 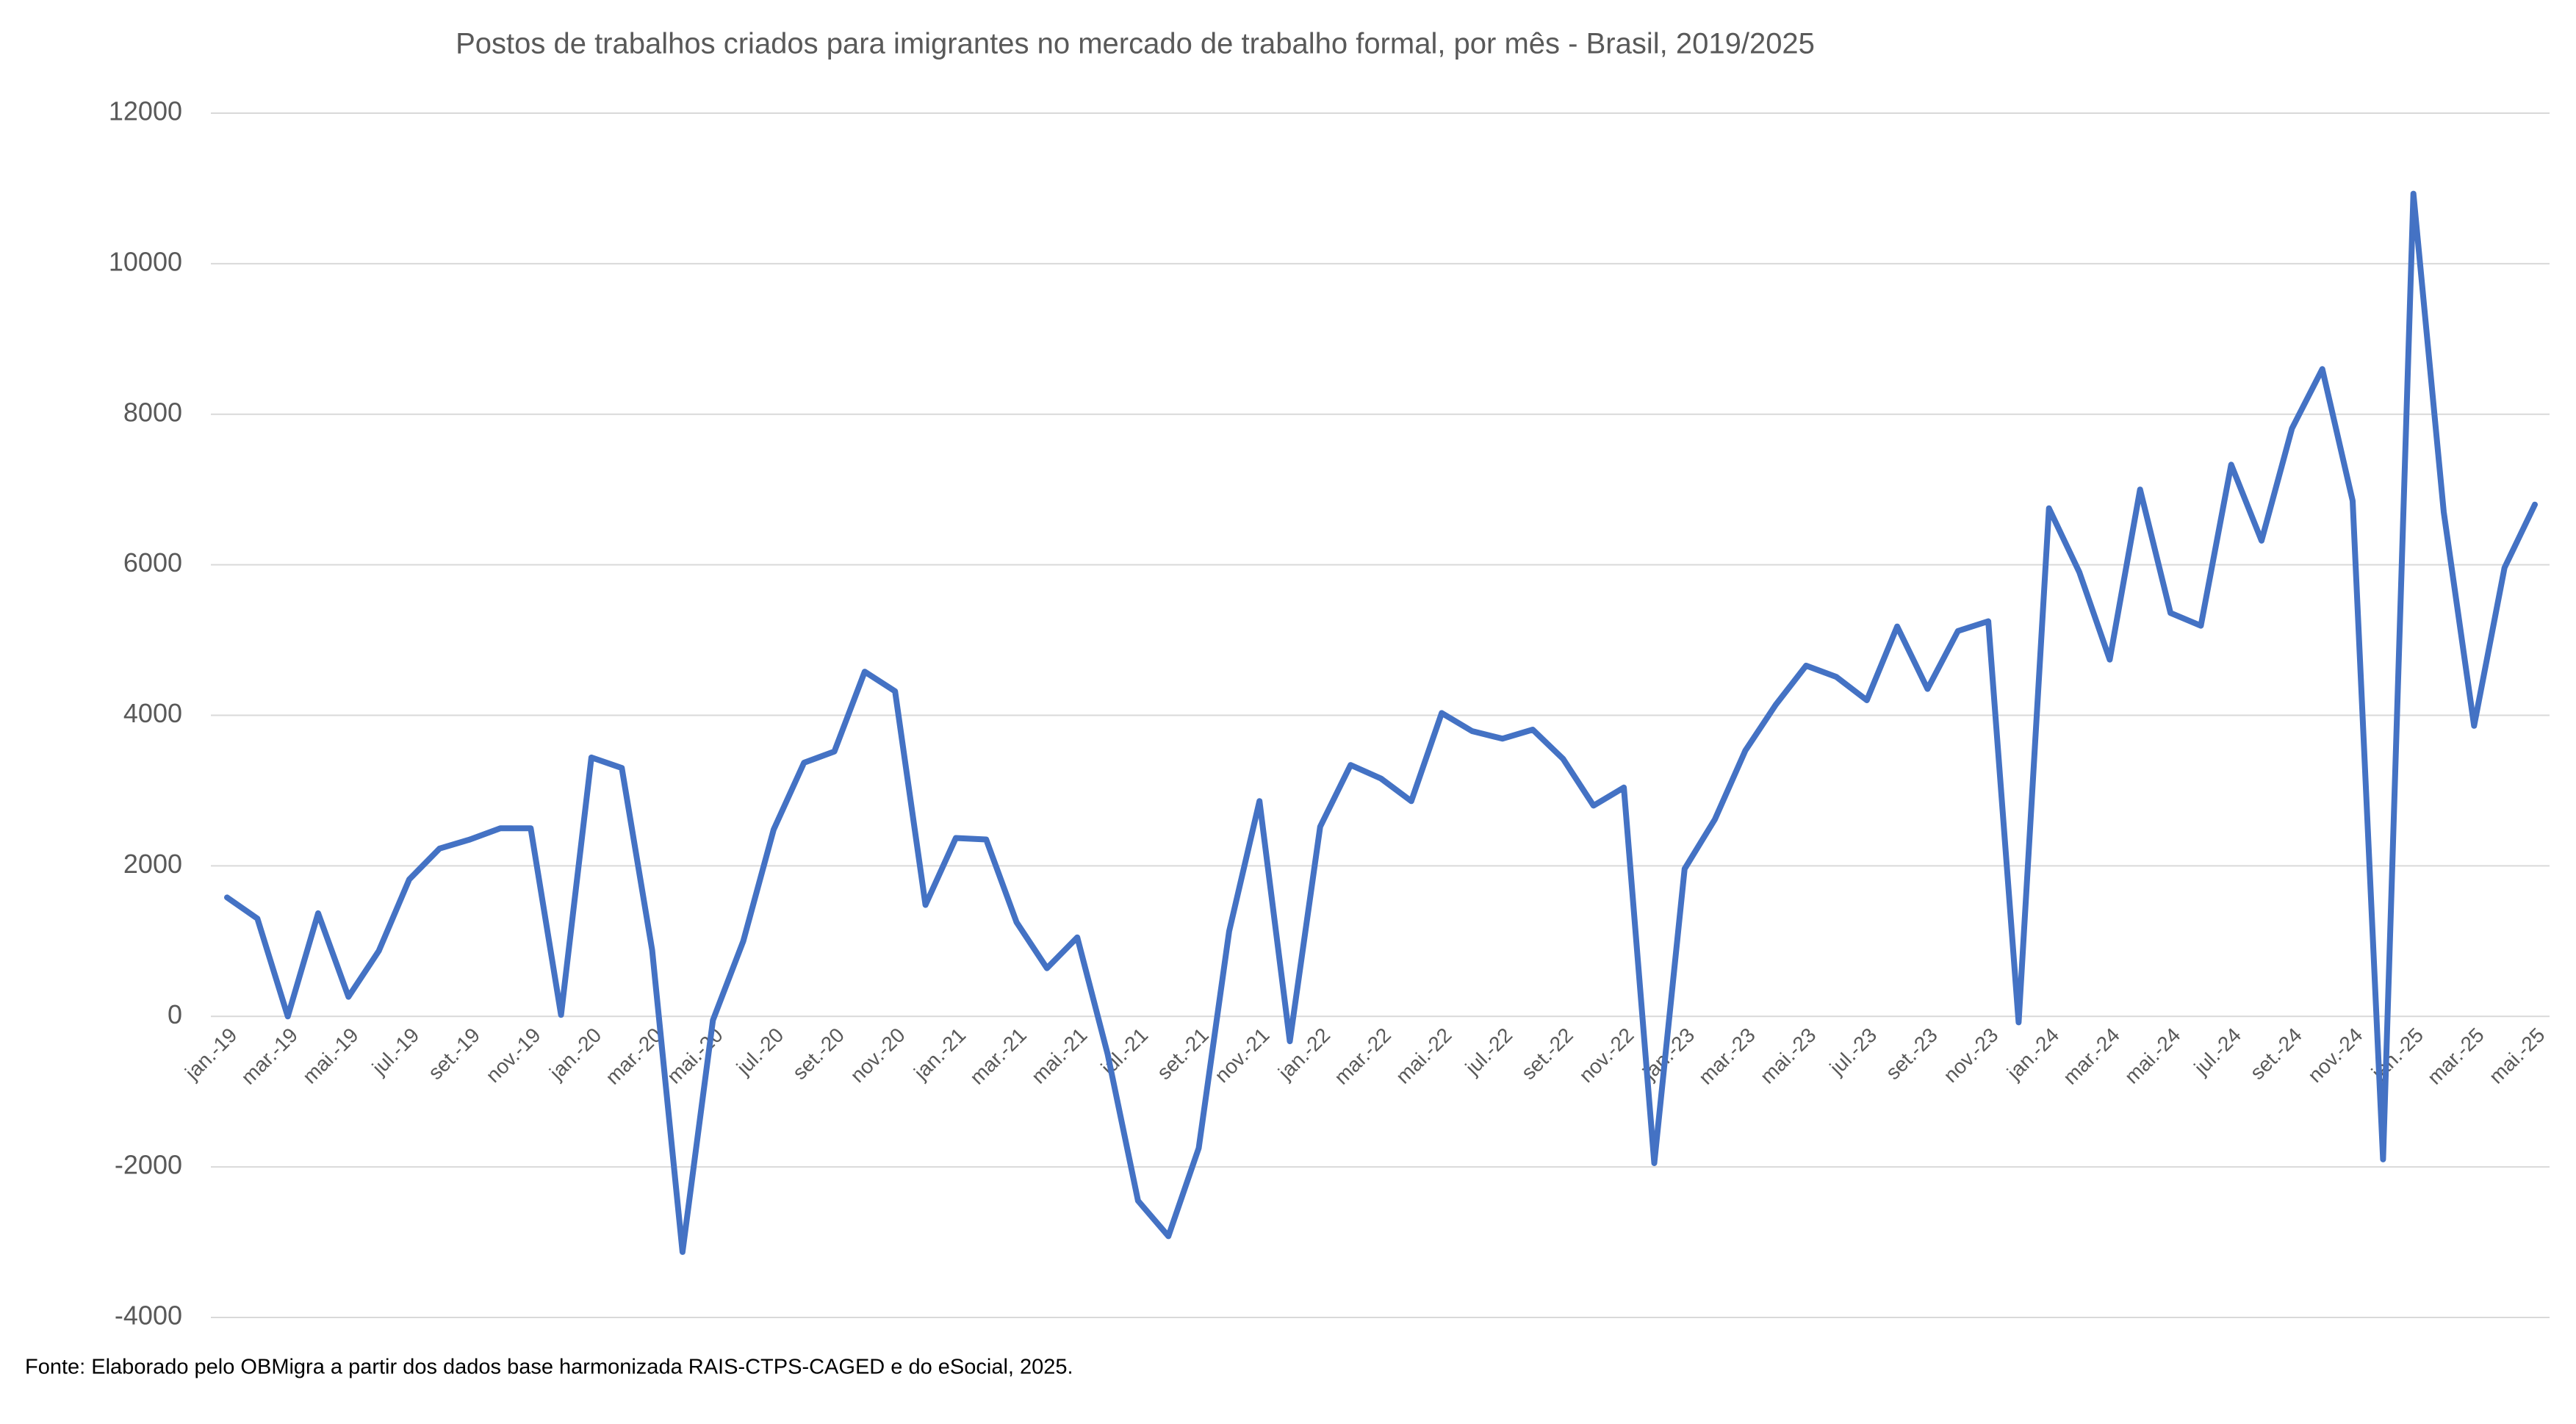 What do you see at coordinates (152, 713) in the screenshot?
I see `y-tick-label: 4000` at bounding box center [152, 713].